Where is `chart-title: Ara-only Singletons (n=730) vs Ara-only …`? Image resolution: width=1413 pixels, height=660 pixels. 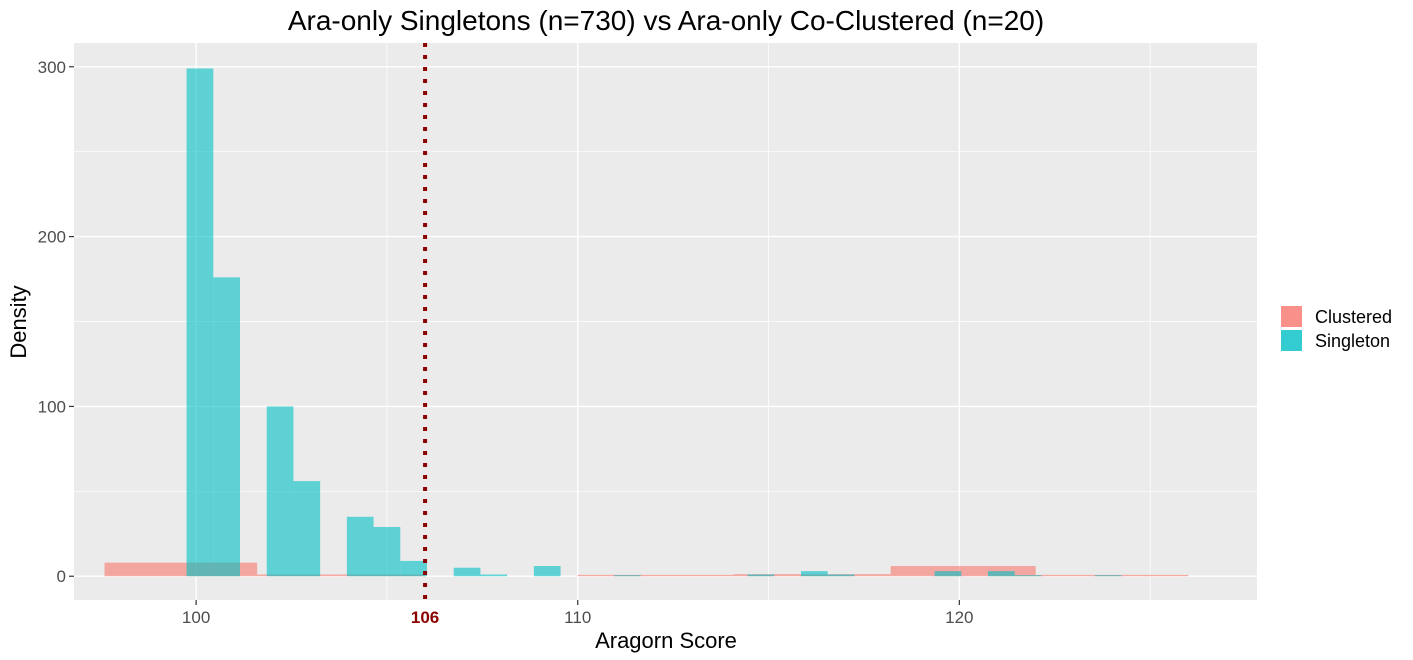 chart-title: Ara-only Singletons (n=730) vs Ara-only … is located at coordinates (666, 20).